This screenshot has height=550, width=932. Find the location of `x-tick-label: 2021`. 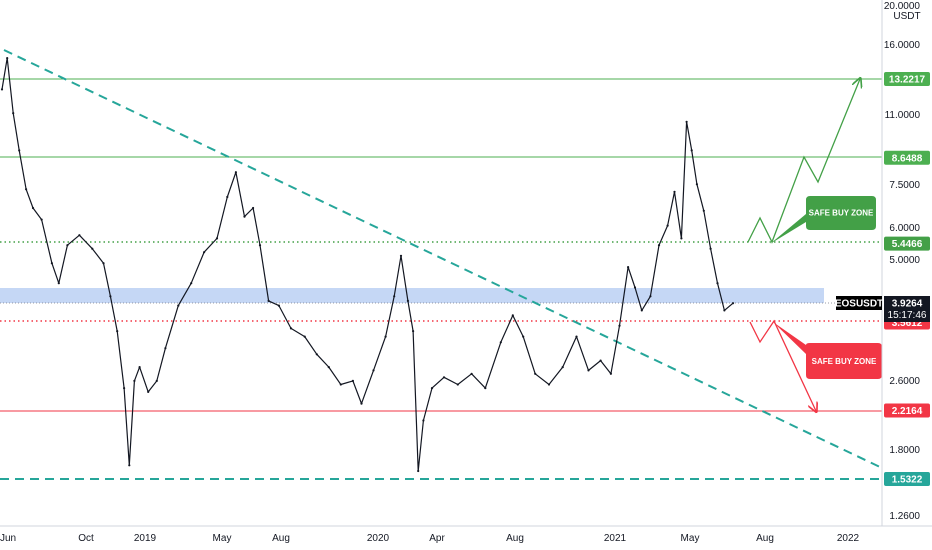

x-tick-label: 2021 is located at coordinates (615, 538).